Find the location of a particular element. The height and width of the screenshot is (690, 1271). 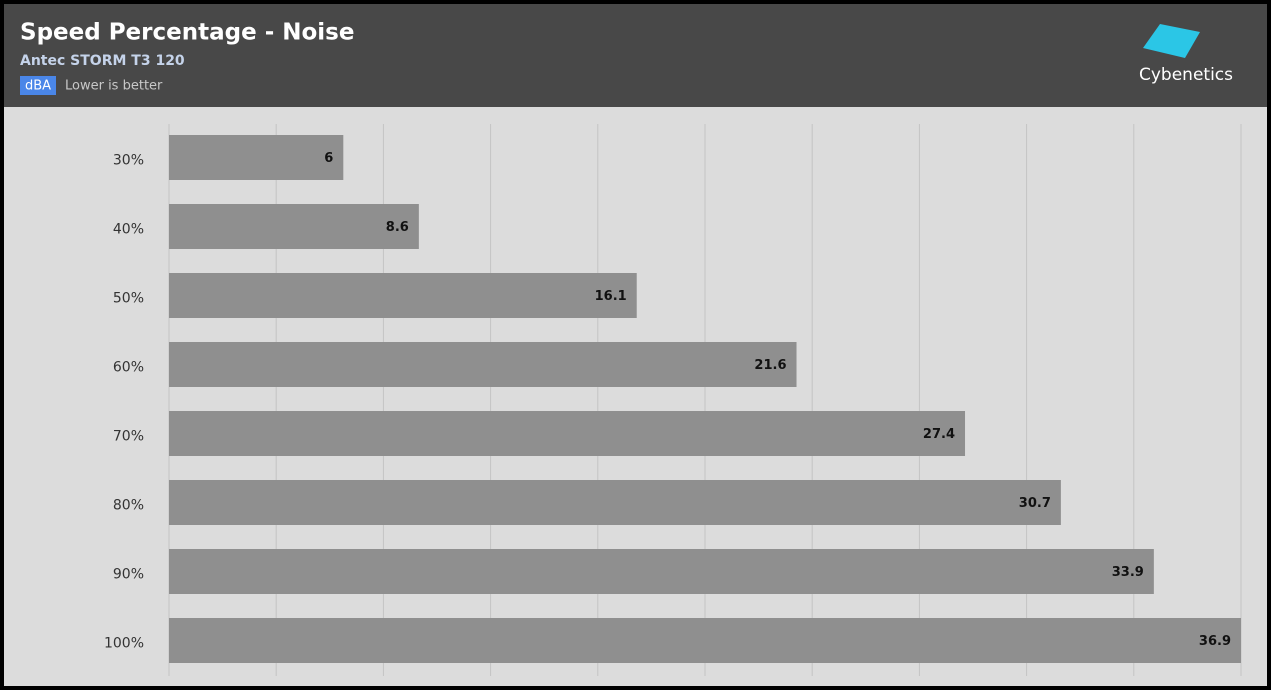

value-label: 8.6 is located at coordinates (397, 227).